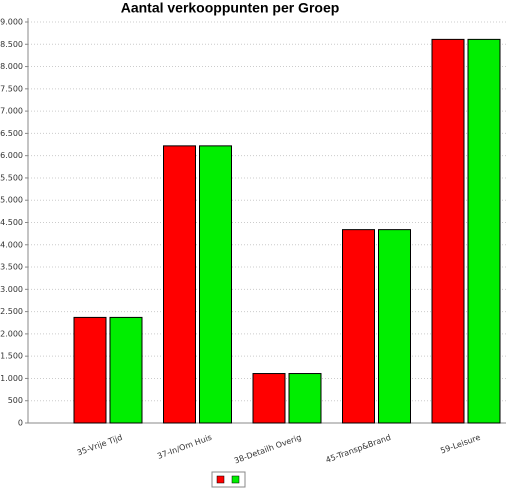 The height and width of the screenshot is (488, 512). What do you see at coordinates (11, 111) in the screenshot?
I see `y-tick-label: 7.000` at bounding box center [11, 111].